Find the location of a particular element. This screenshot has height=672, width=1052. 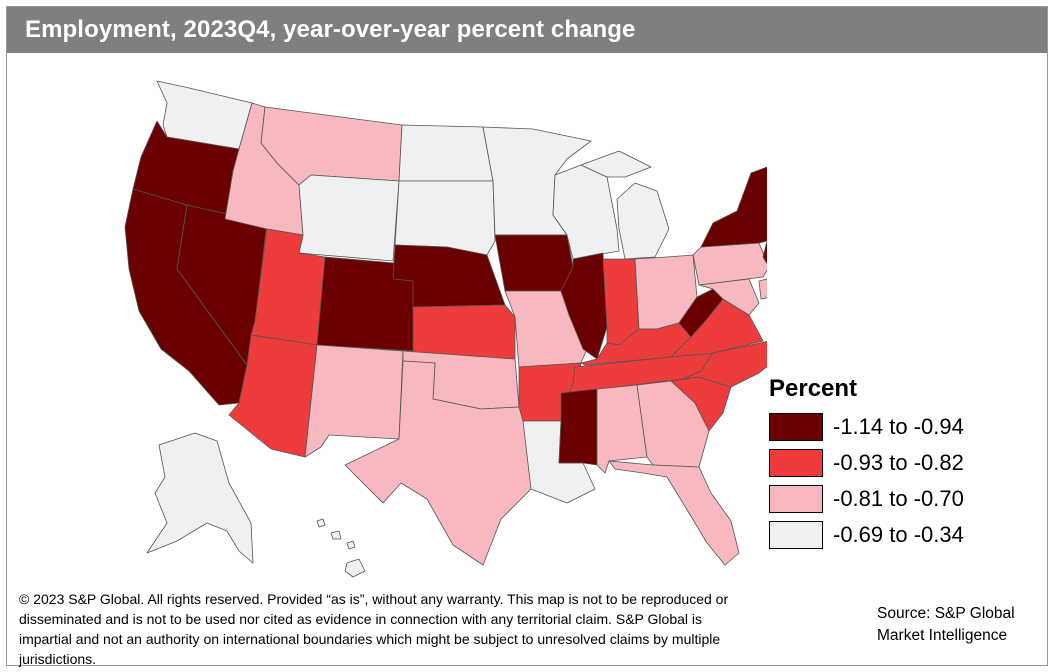

legend-label: -0.93 to -0.82 is located at coordinates (898, 462).